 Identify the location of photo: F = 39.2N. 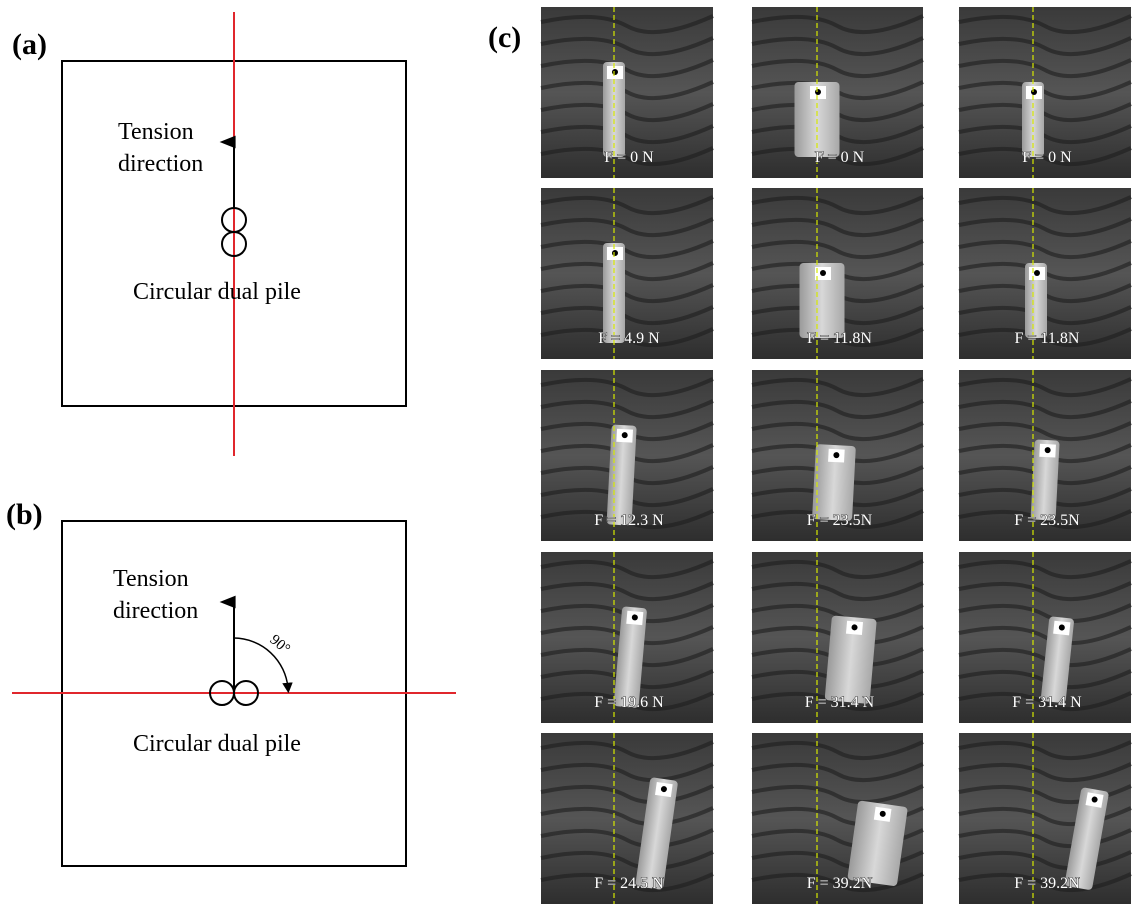
(1045, 818).